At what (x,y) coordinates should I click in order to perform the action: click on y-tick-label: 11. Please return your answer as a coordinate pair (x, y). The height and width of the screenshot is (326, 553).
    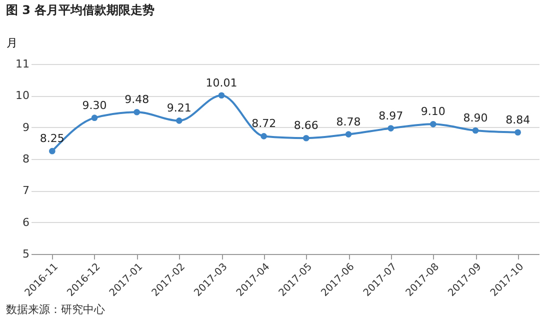
    Looking at the image, I should click on (23, 64).